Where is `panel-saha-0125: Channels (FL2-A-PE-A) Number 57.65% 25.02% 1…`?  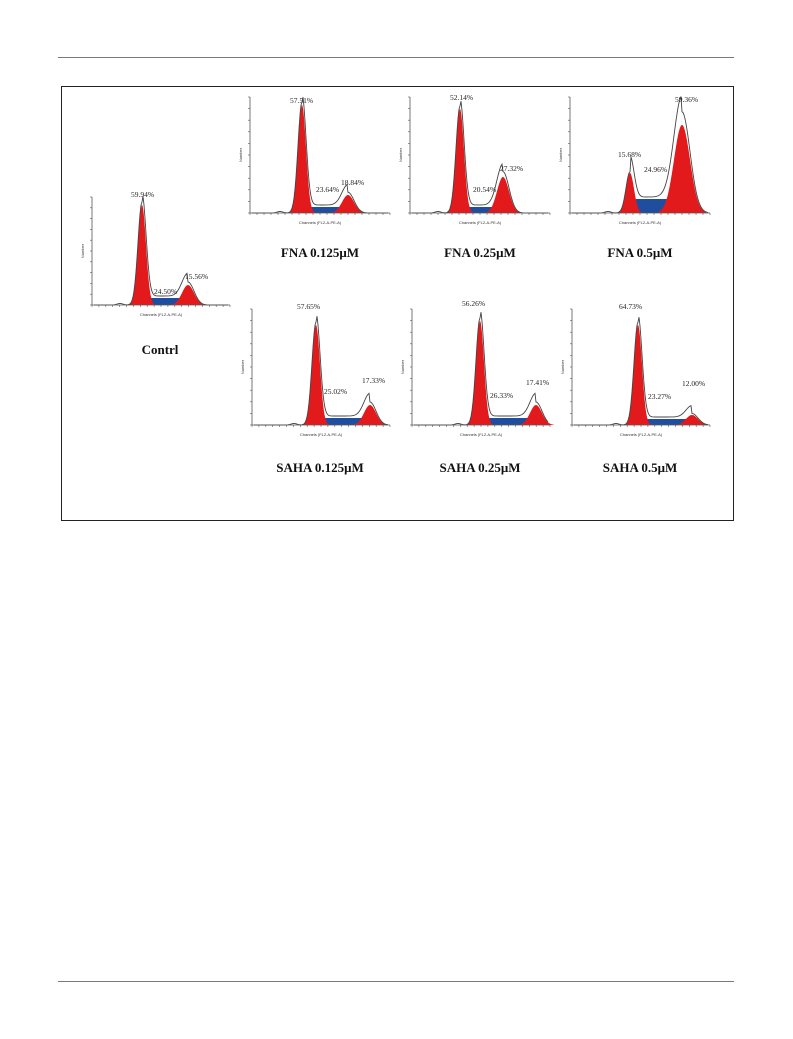 panel-saha-0125: Channels (FL2-A-PE-A) Number 57.65% 25.02% 1… is located at coordinates (320, 387).